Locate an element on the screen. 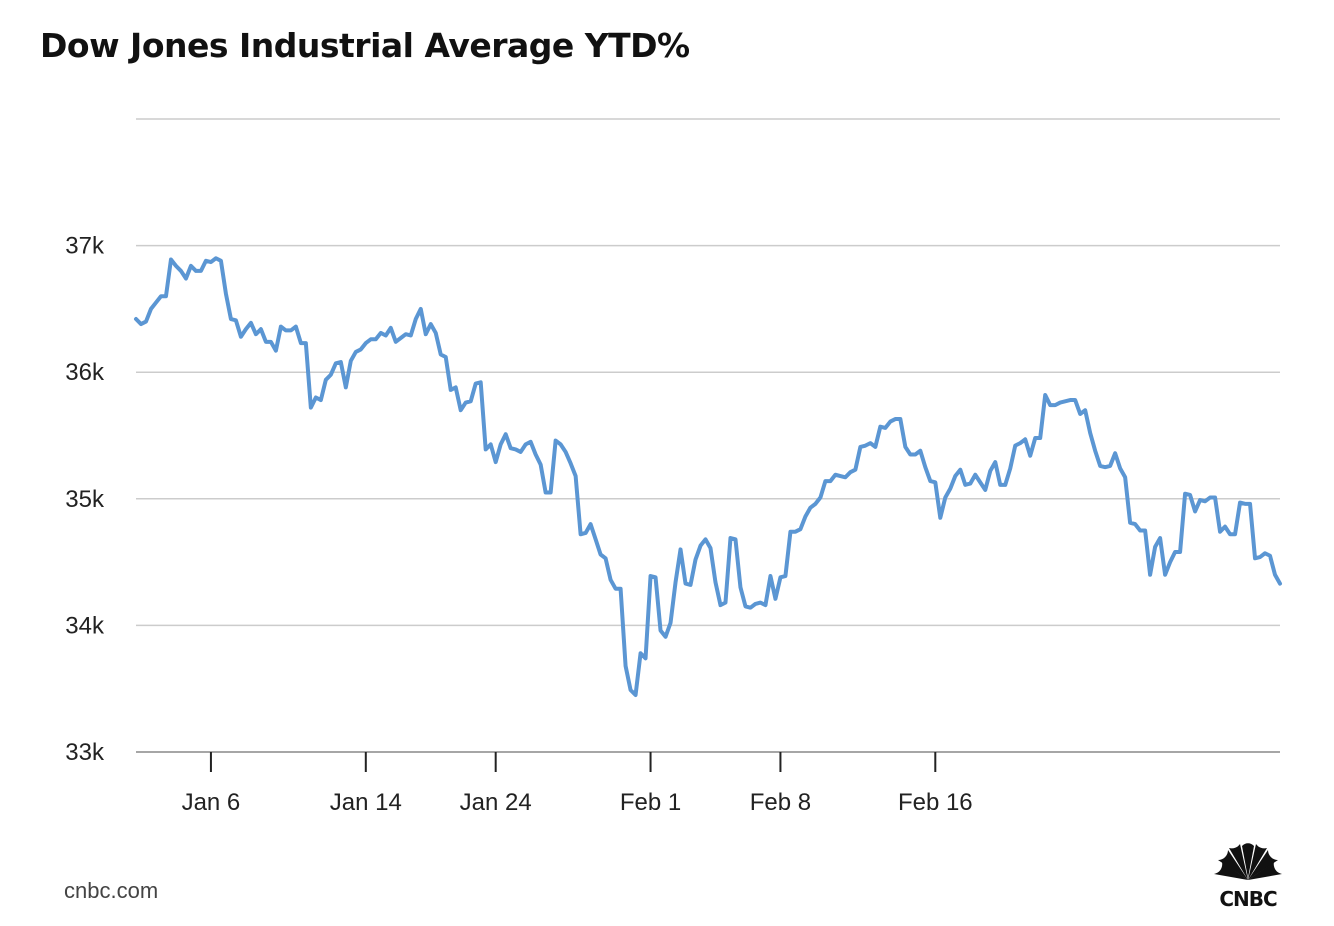 The image size is (1334, 926). x-tick-label: Feb 16 is located at coordinates (935, 802).